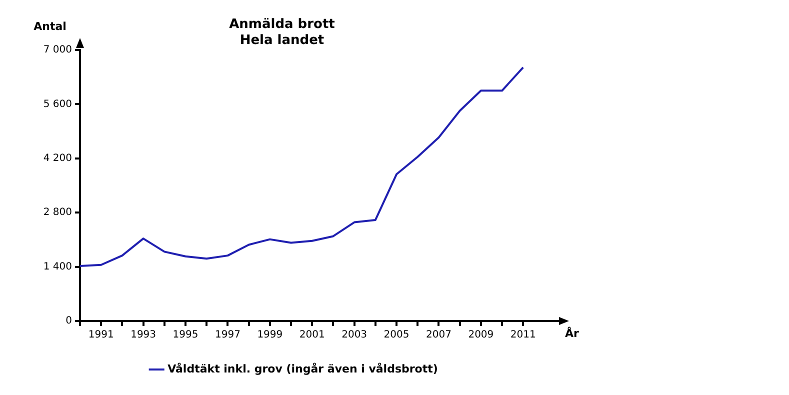 Image resolution: width=789 pixels, height=395 pixels. Describe the element at coordinates (481, 335) in the screenshot. I see `x-tick-label: 2009` at that location.